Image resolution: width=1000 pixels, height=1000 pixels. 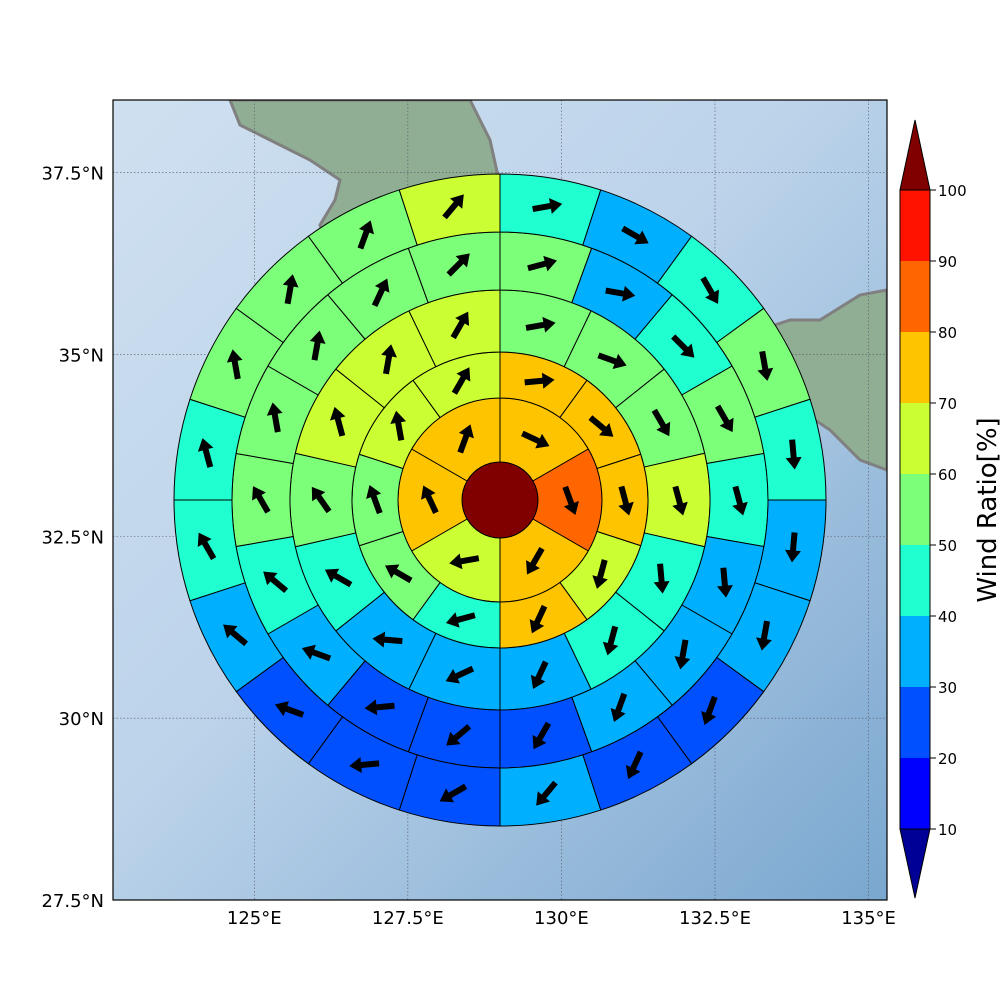 What do you see at coordinates (72, 901) in the screenshot?
I see `lat-tick-label: 27.5°N` at bounding box center [72, 901].